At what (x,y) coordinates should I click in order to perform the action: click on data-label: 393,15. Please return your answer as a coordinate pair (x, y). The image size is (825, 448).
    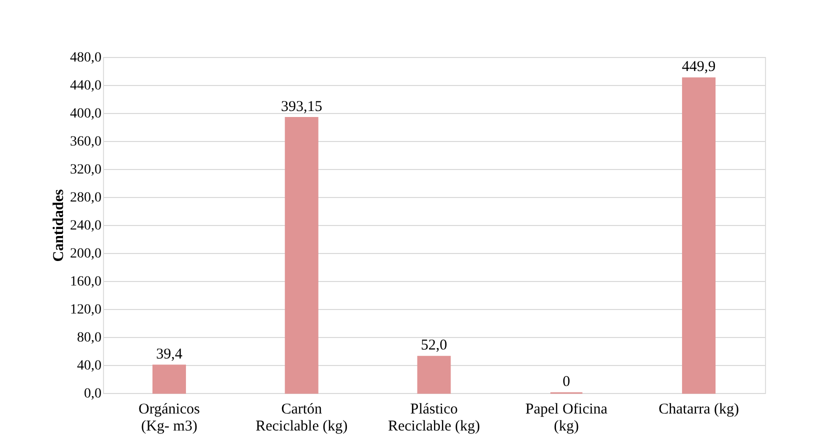
    Looking at the image, I should click on (301, 106).